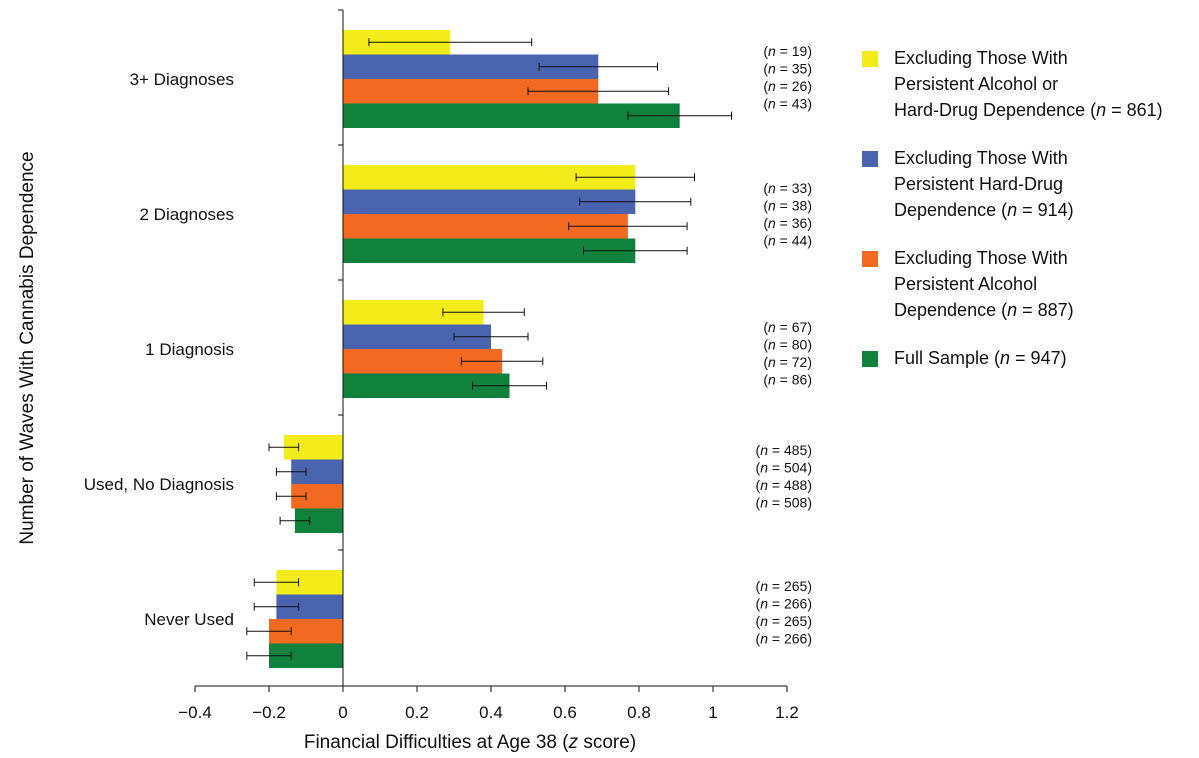 The width and height of the screenshot is (1199, 758). I want to click on n-label: (n = 36), so click(787, 223).